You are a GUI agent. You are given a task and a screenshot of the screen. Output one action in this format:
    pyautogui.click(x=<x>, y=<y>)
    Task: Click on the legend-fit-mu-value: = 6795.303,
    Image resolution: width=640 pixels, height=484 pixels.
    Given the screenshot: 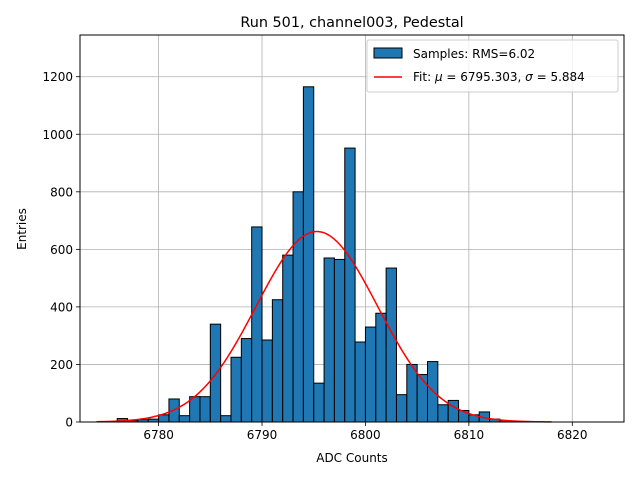 What is the action you would take?
    pyautogui.click(x=484, y=77)
    